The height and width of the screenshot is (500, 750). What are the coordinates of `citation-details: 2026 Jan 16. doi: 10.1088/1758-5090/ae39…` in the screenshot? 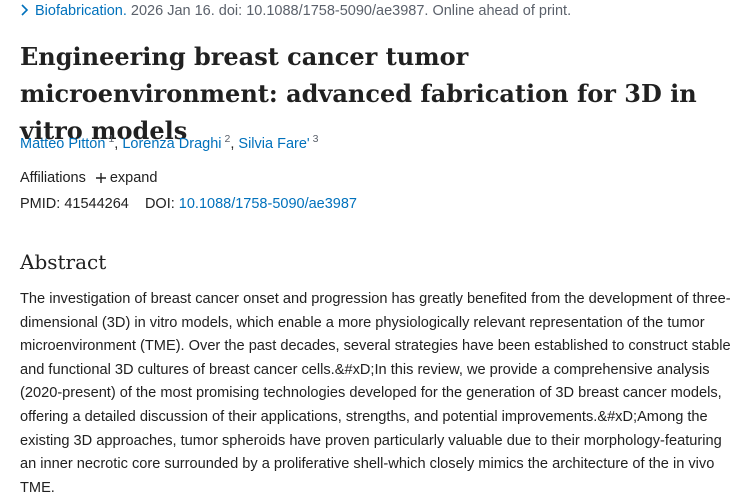 It's located at (351, 11).